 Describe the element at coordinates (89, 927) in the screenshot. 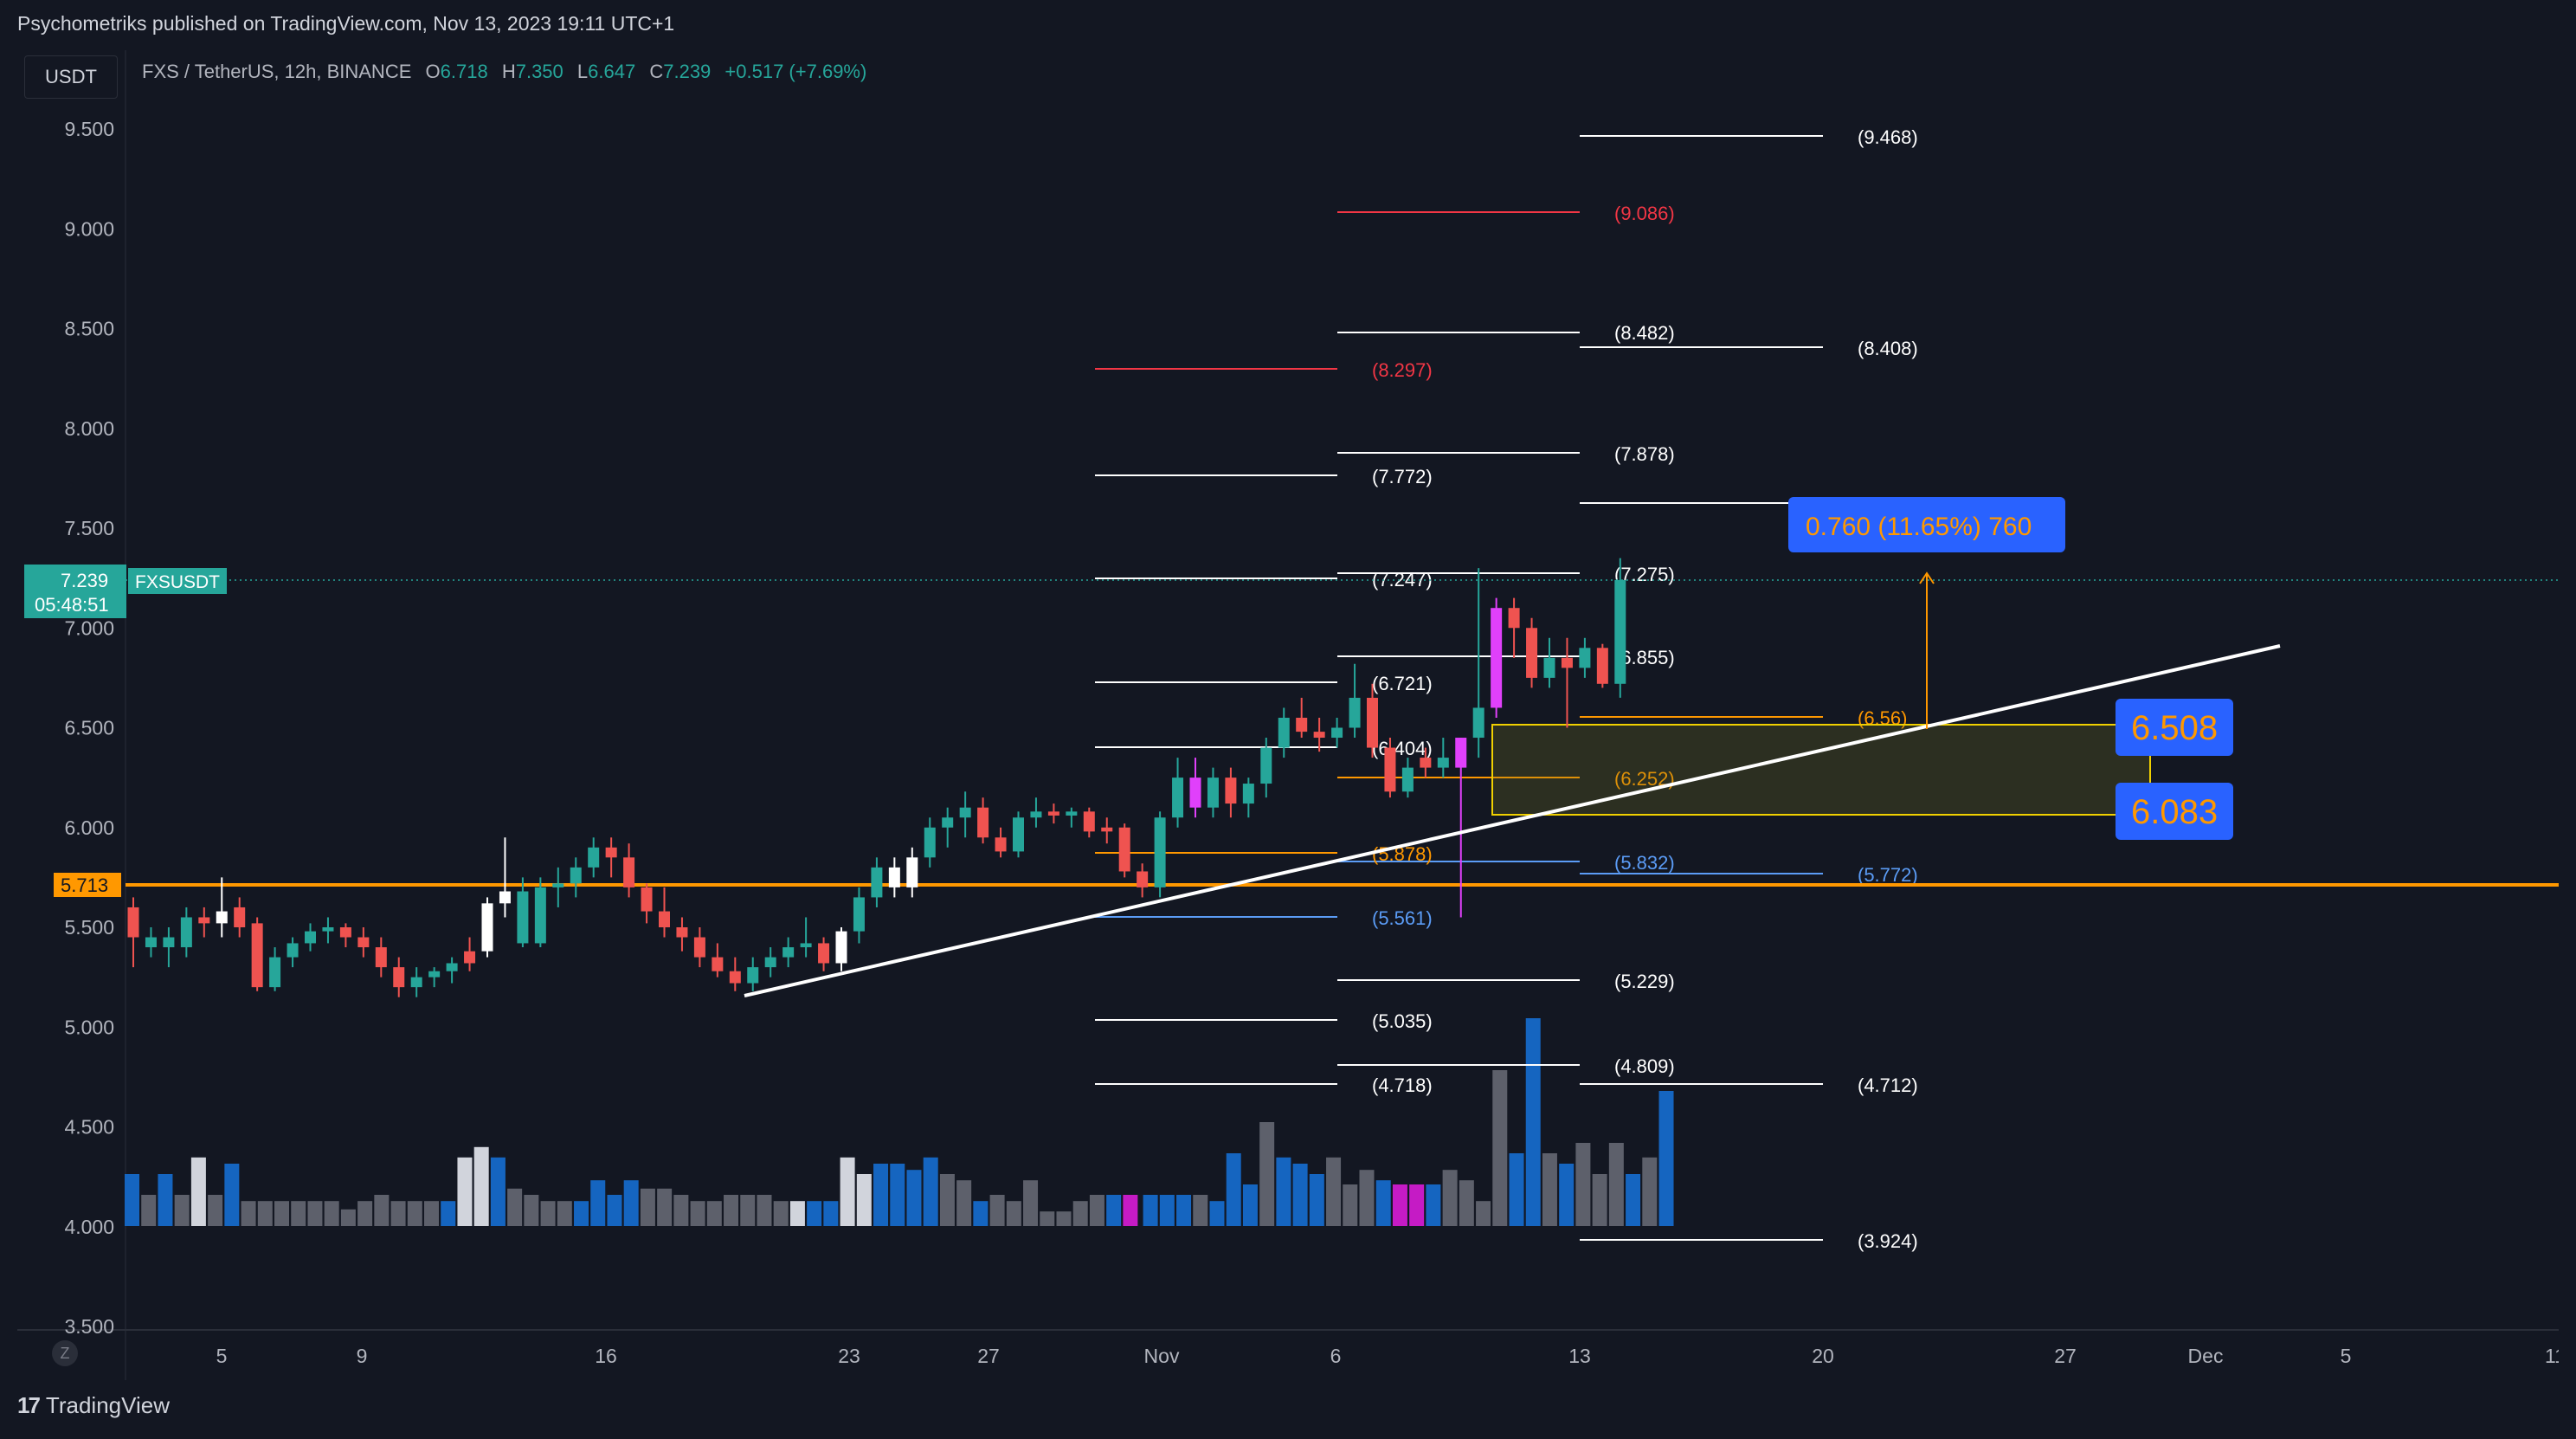

I see `y-tick-label: 5.500` at that location.